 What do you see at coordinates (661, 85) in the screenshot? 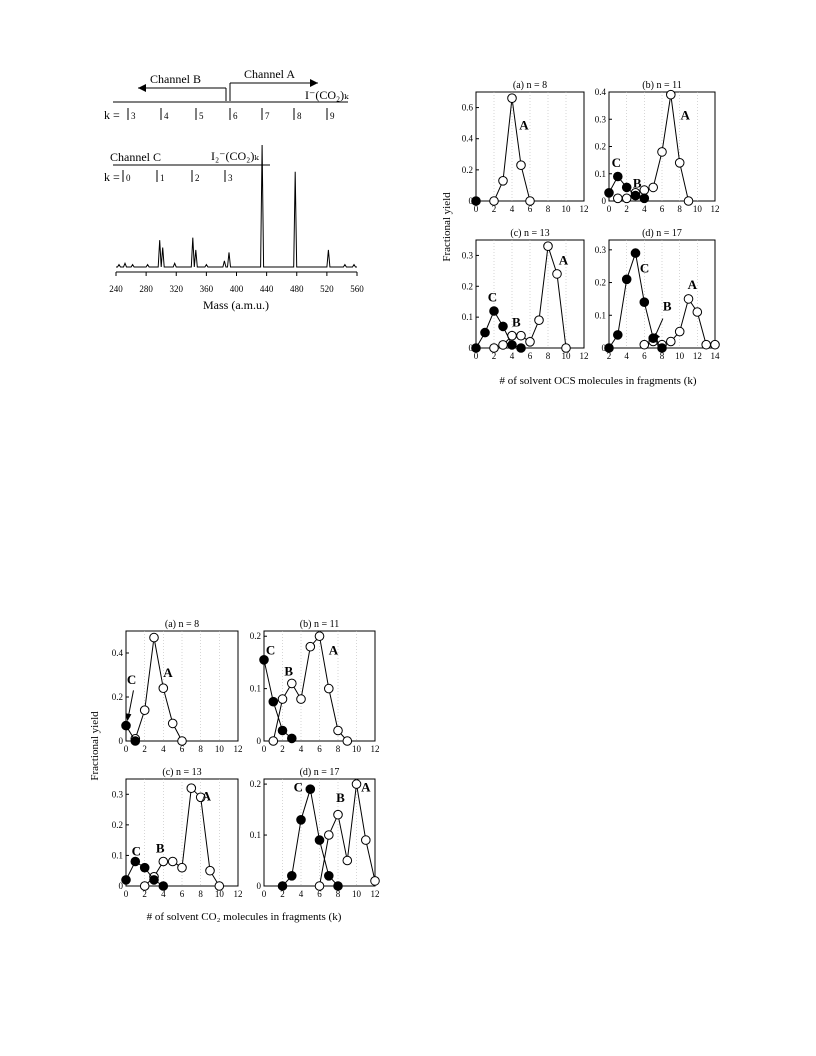
I see `panel-title: (b) n = 11` at bounding box center [661, 85].